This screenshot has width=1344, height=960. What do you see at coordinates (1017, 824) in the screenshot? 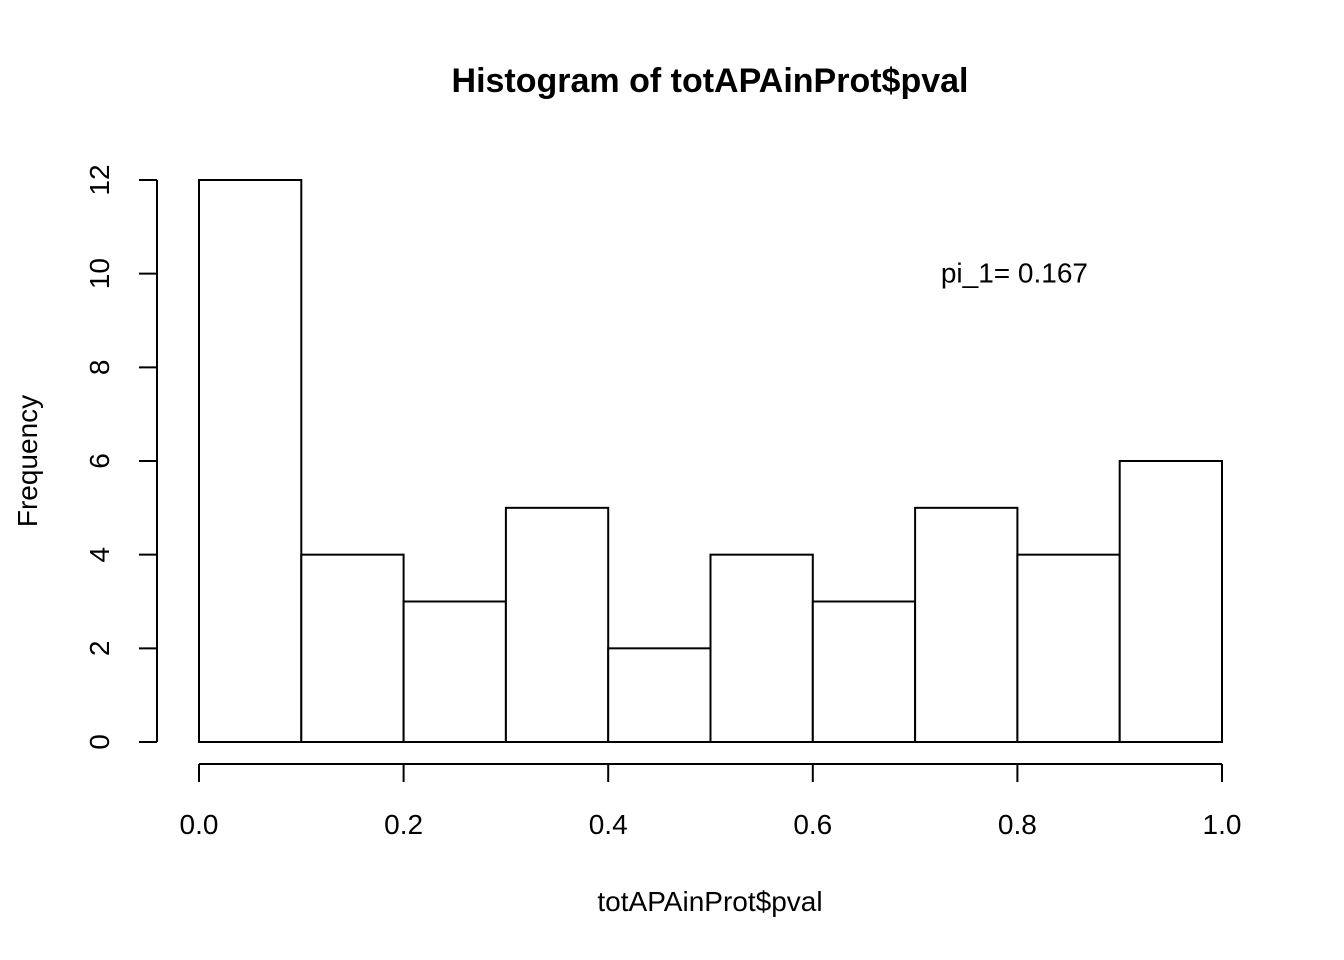
I see `x-tick-label: 0.8` at bounding box center [1017, 824].